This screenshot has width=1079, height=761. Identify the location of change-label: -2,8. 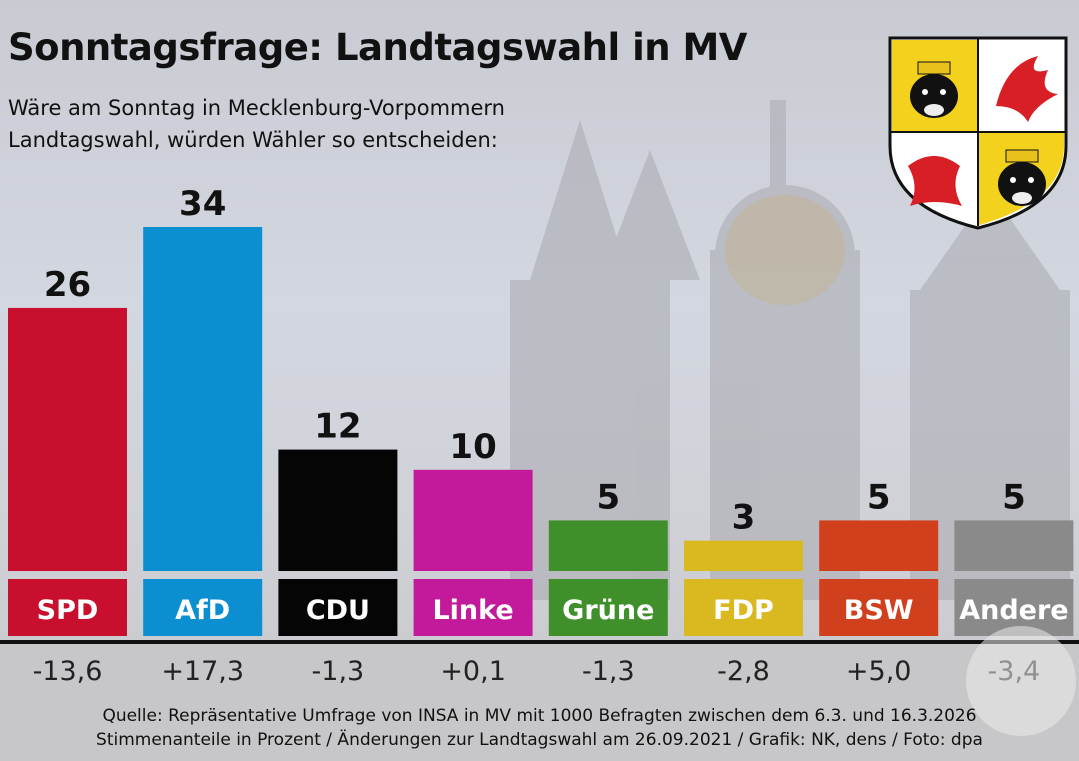
(743, 671).